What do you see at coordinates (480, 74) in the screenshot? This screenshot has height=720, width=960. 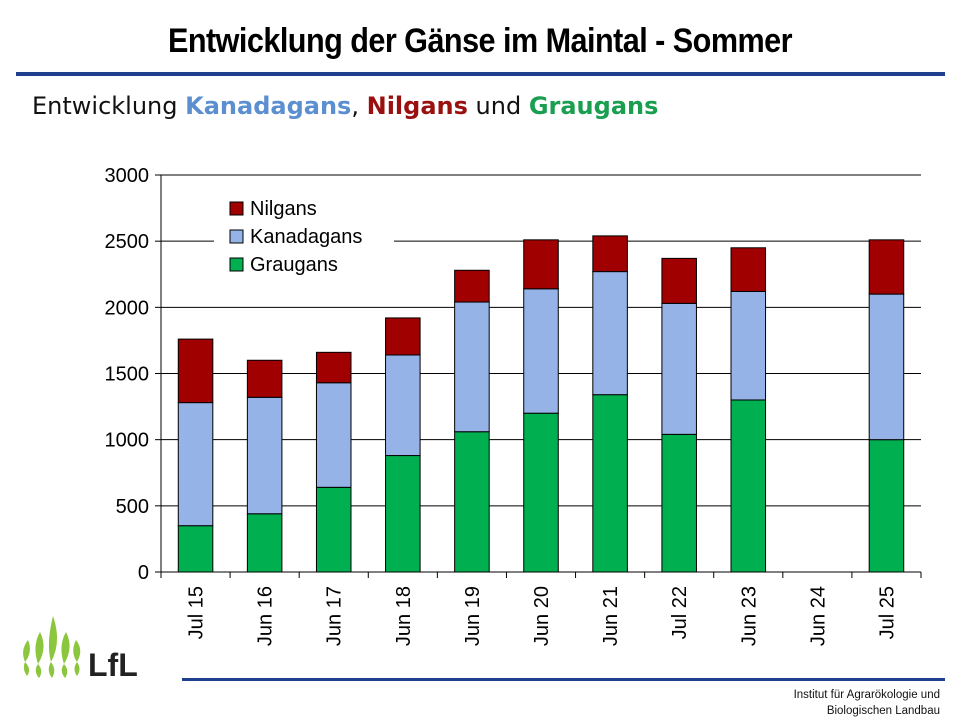 I see `title-divider` at bounding box center [480, 74].